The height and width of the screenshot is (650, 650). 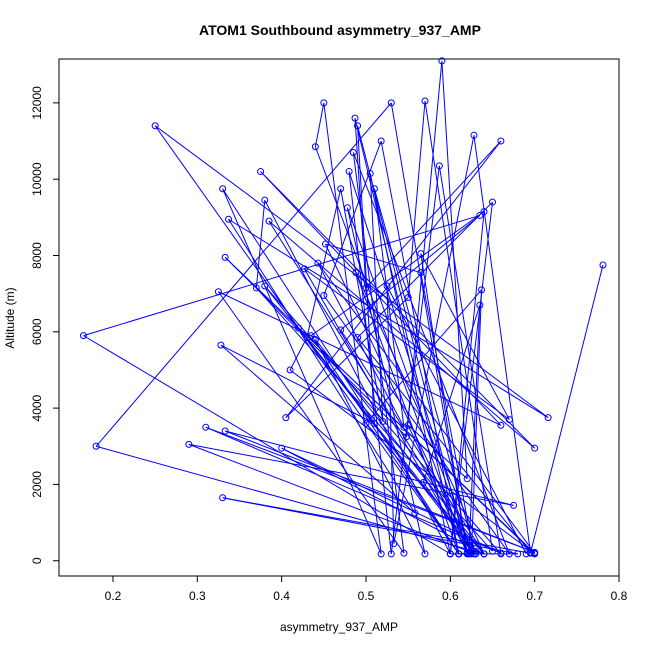 I want to click on y-tick-label: 10000, so click(x=37, y=179).